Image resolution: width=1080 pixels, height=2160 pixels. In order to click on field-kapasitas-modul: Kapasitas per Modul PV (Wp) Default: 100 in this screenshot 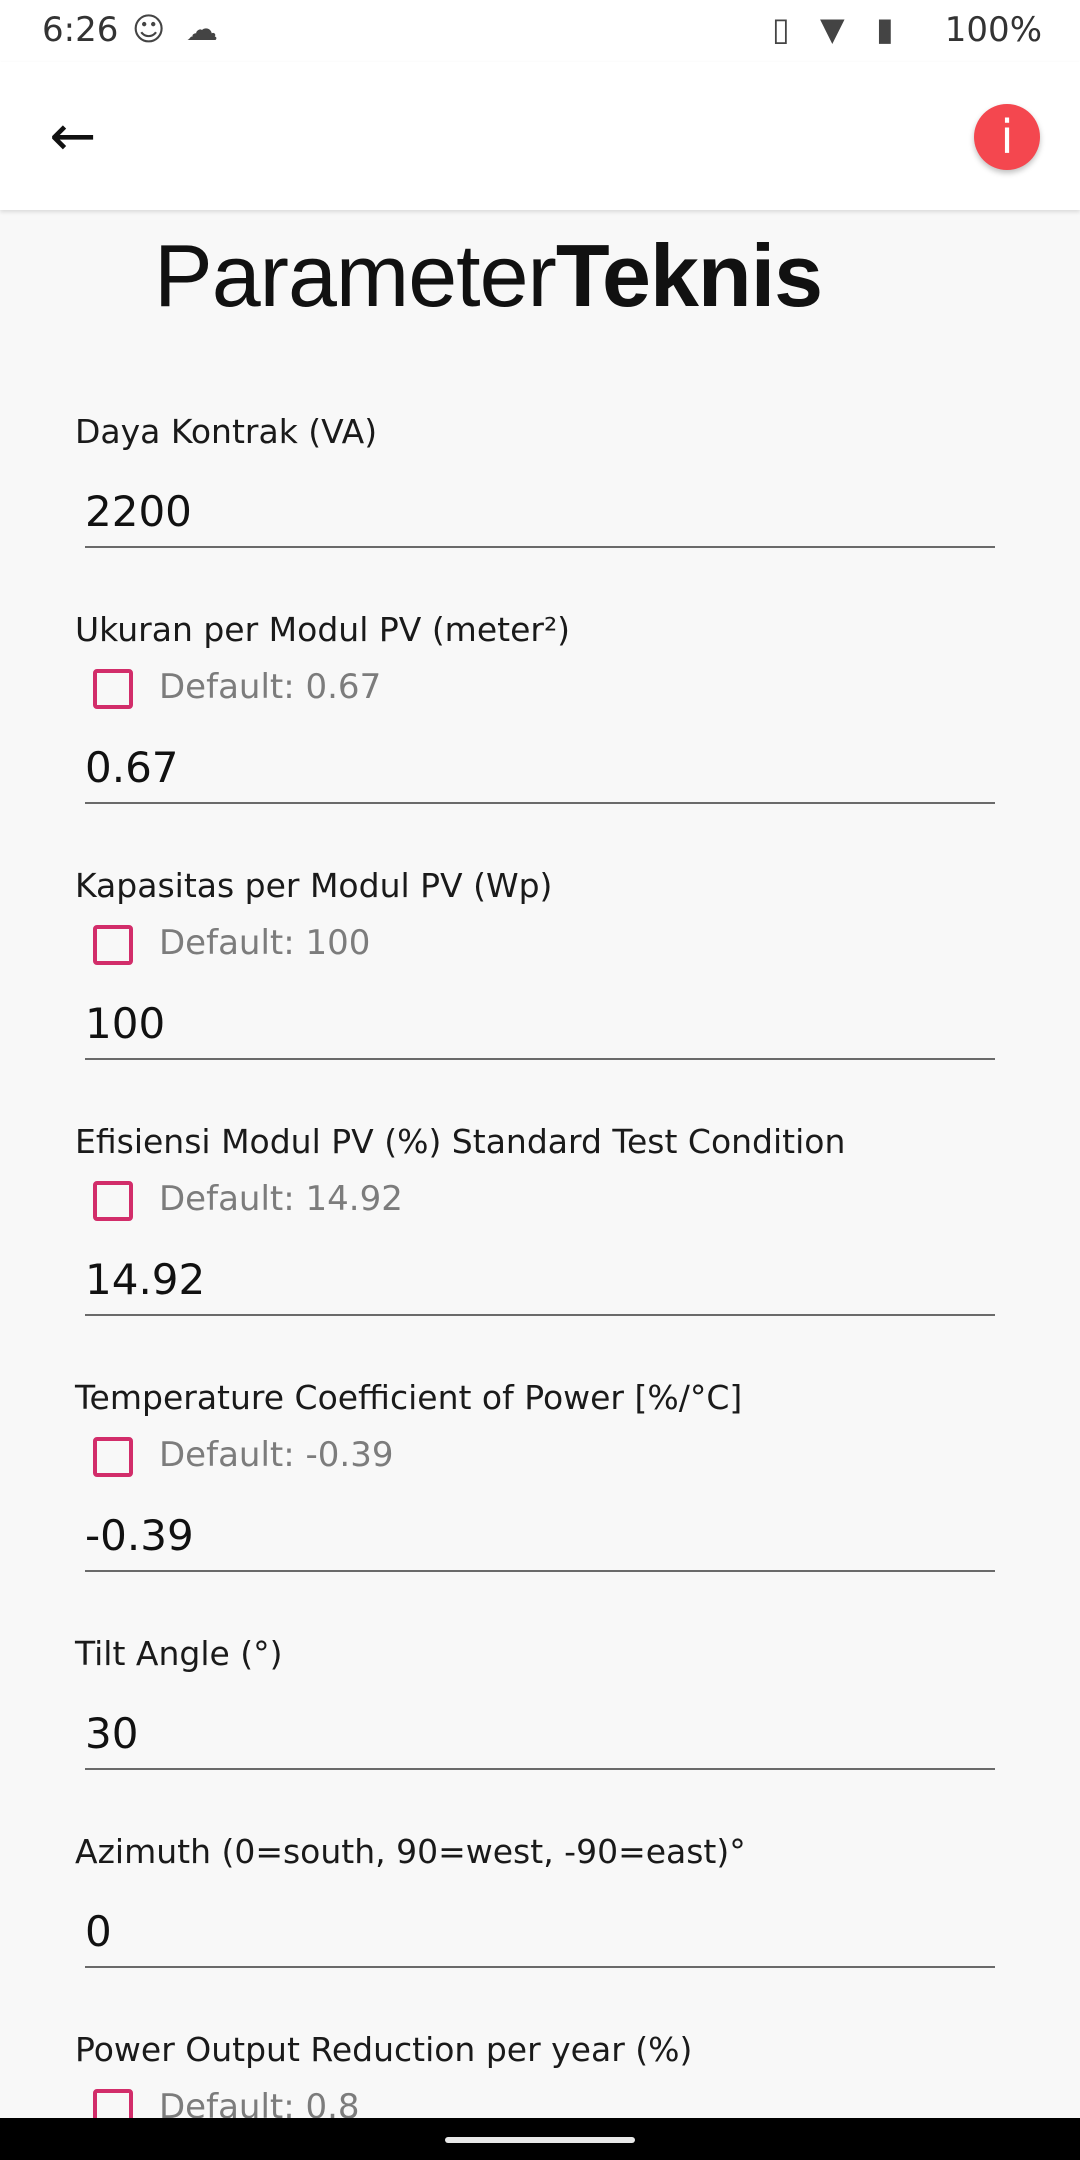, I will do `click(535, 963)`.